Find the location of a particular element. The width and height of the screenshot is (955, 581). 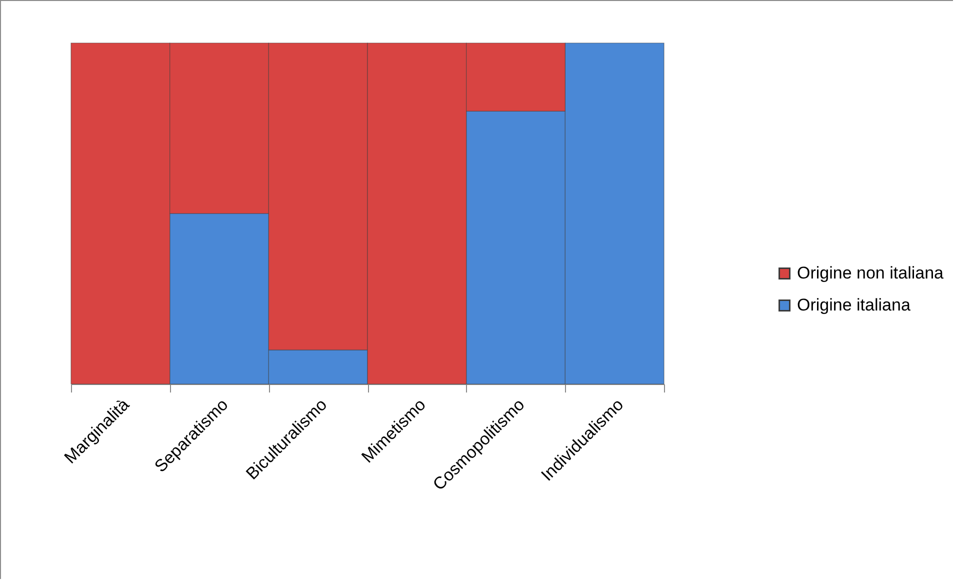

legend-label: Origine italiana is located at coordinates (854, 305).